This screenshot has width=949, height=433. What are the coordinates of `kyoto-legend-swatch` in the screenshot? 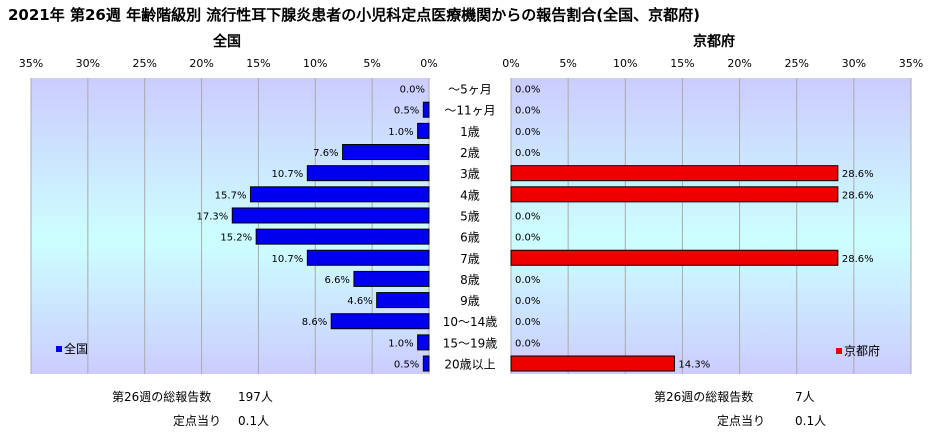 It's located at (839, 351).